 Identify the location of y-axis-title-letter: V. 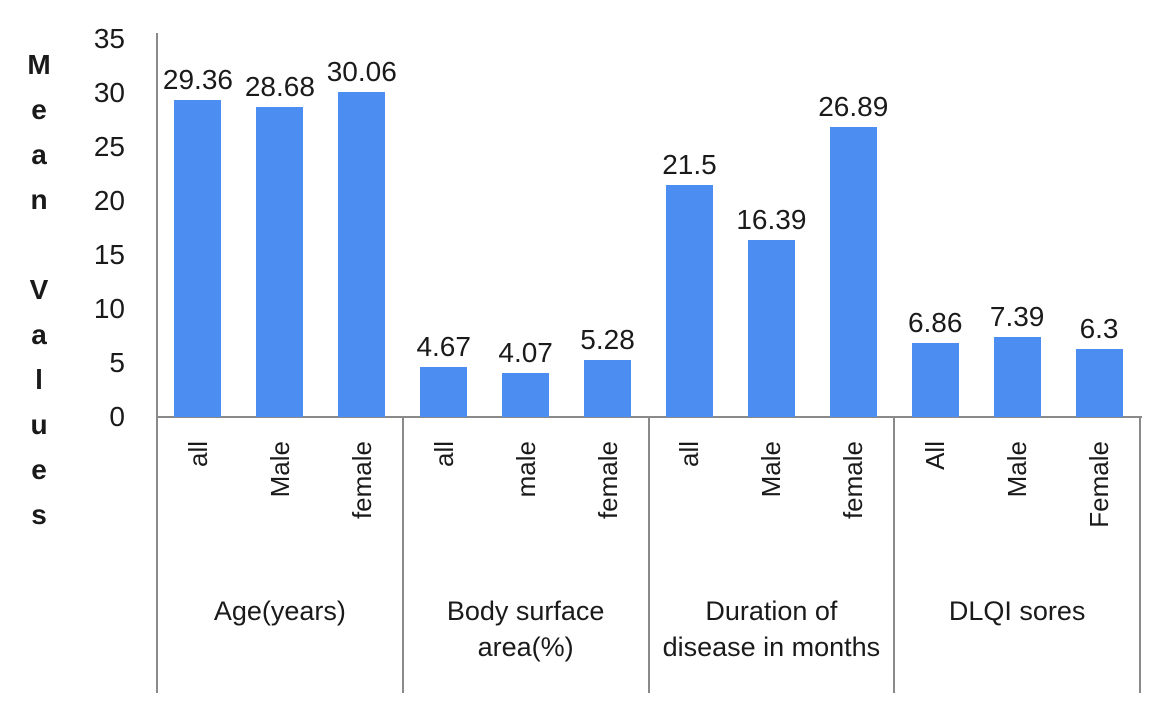
(39, 289).